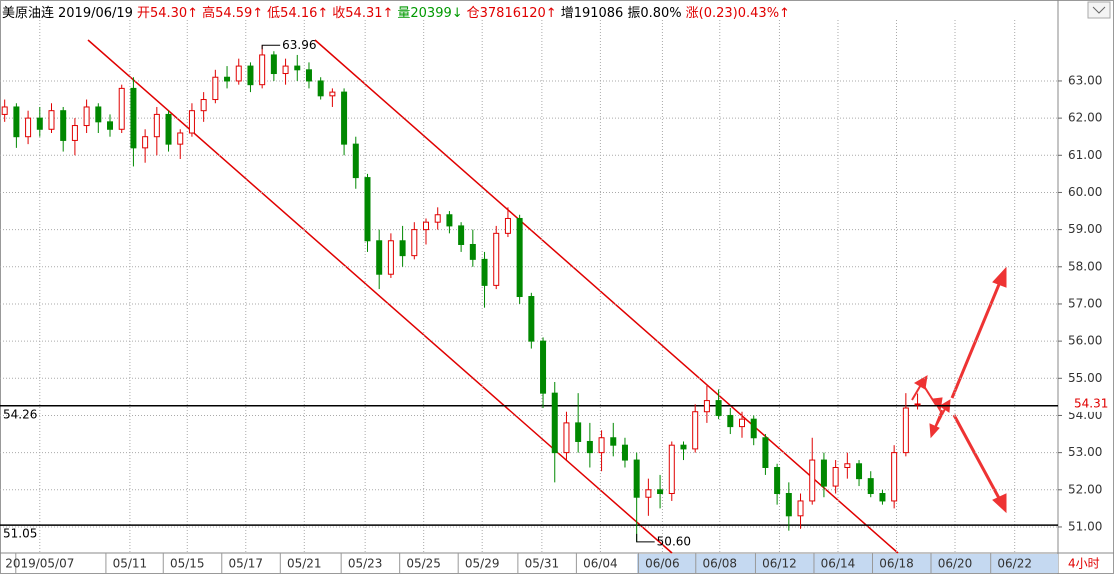  Describe the element at coordinates (423, 564) in the screenshot. I see `x-tick-label: 05/25` at that location.